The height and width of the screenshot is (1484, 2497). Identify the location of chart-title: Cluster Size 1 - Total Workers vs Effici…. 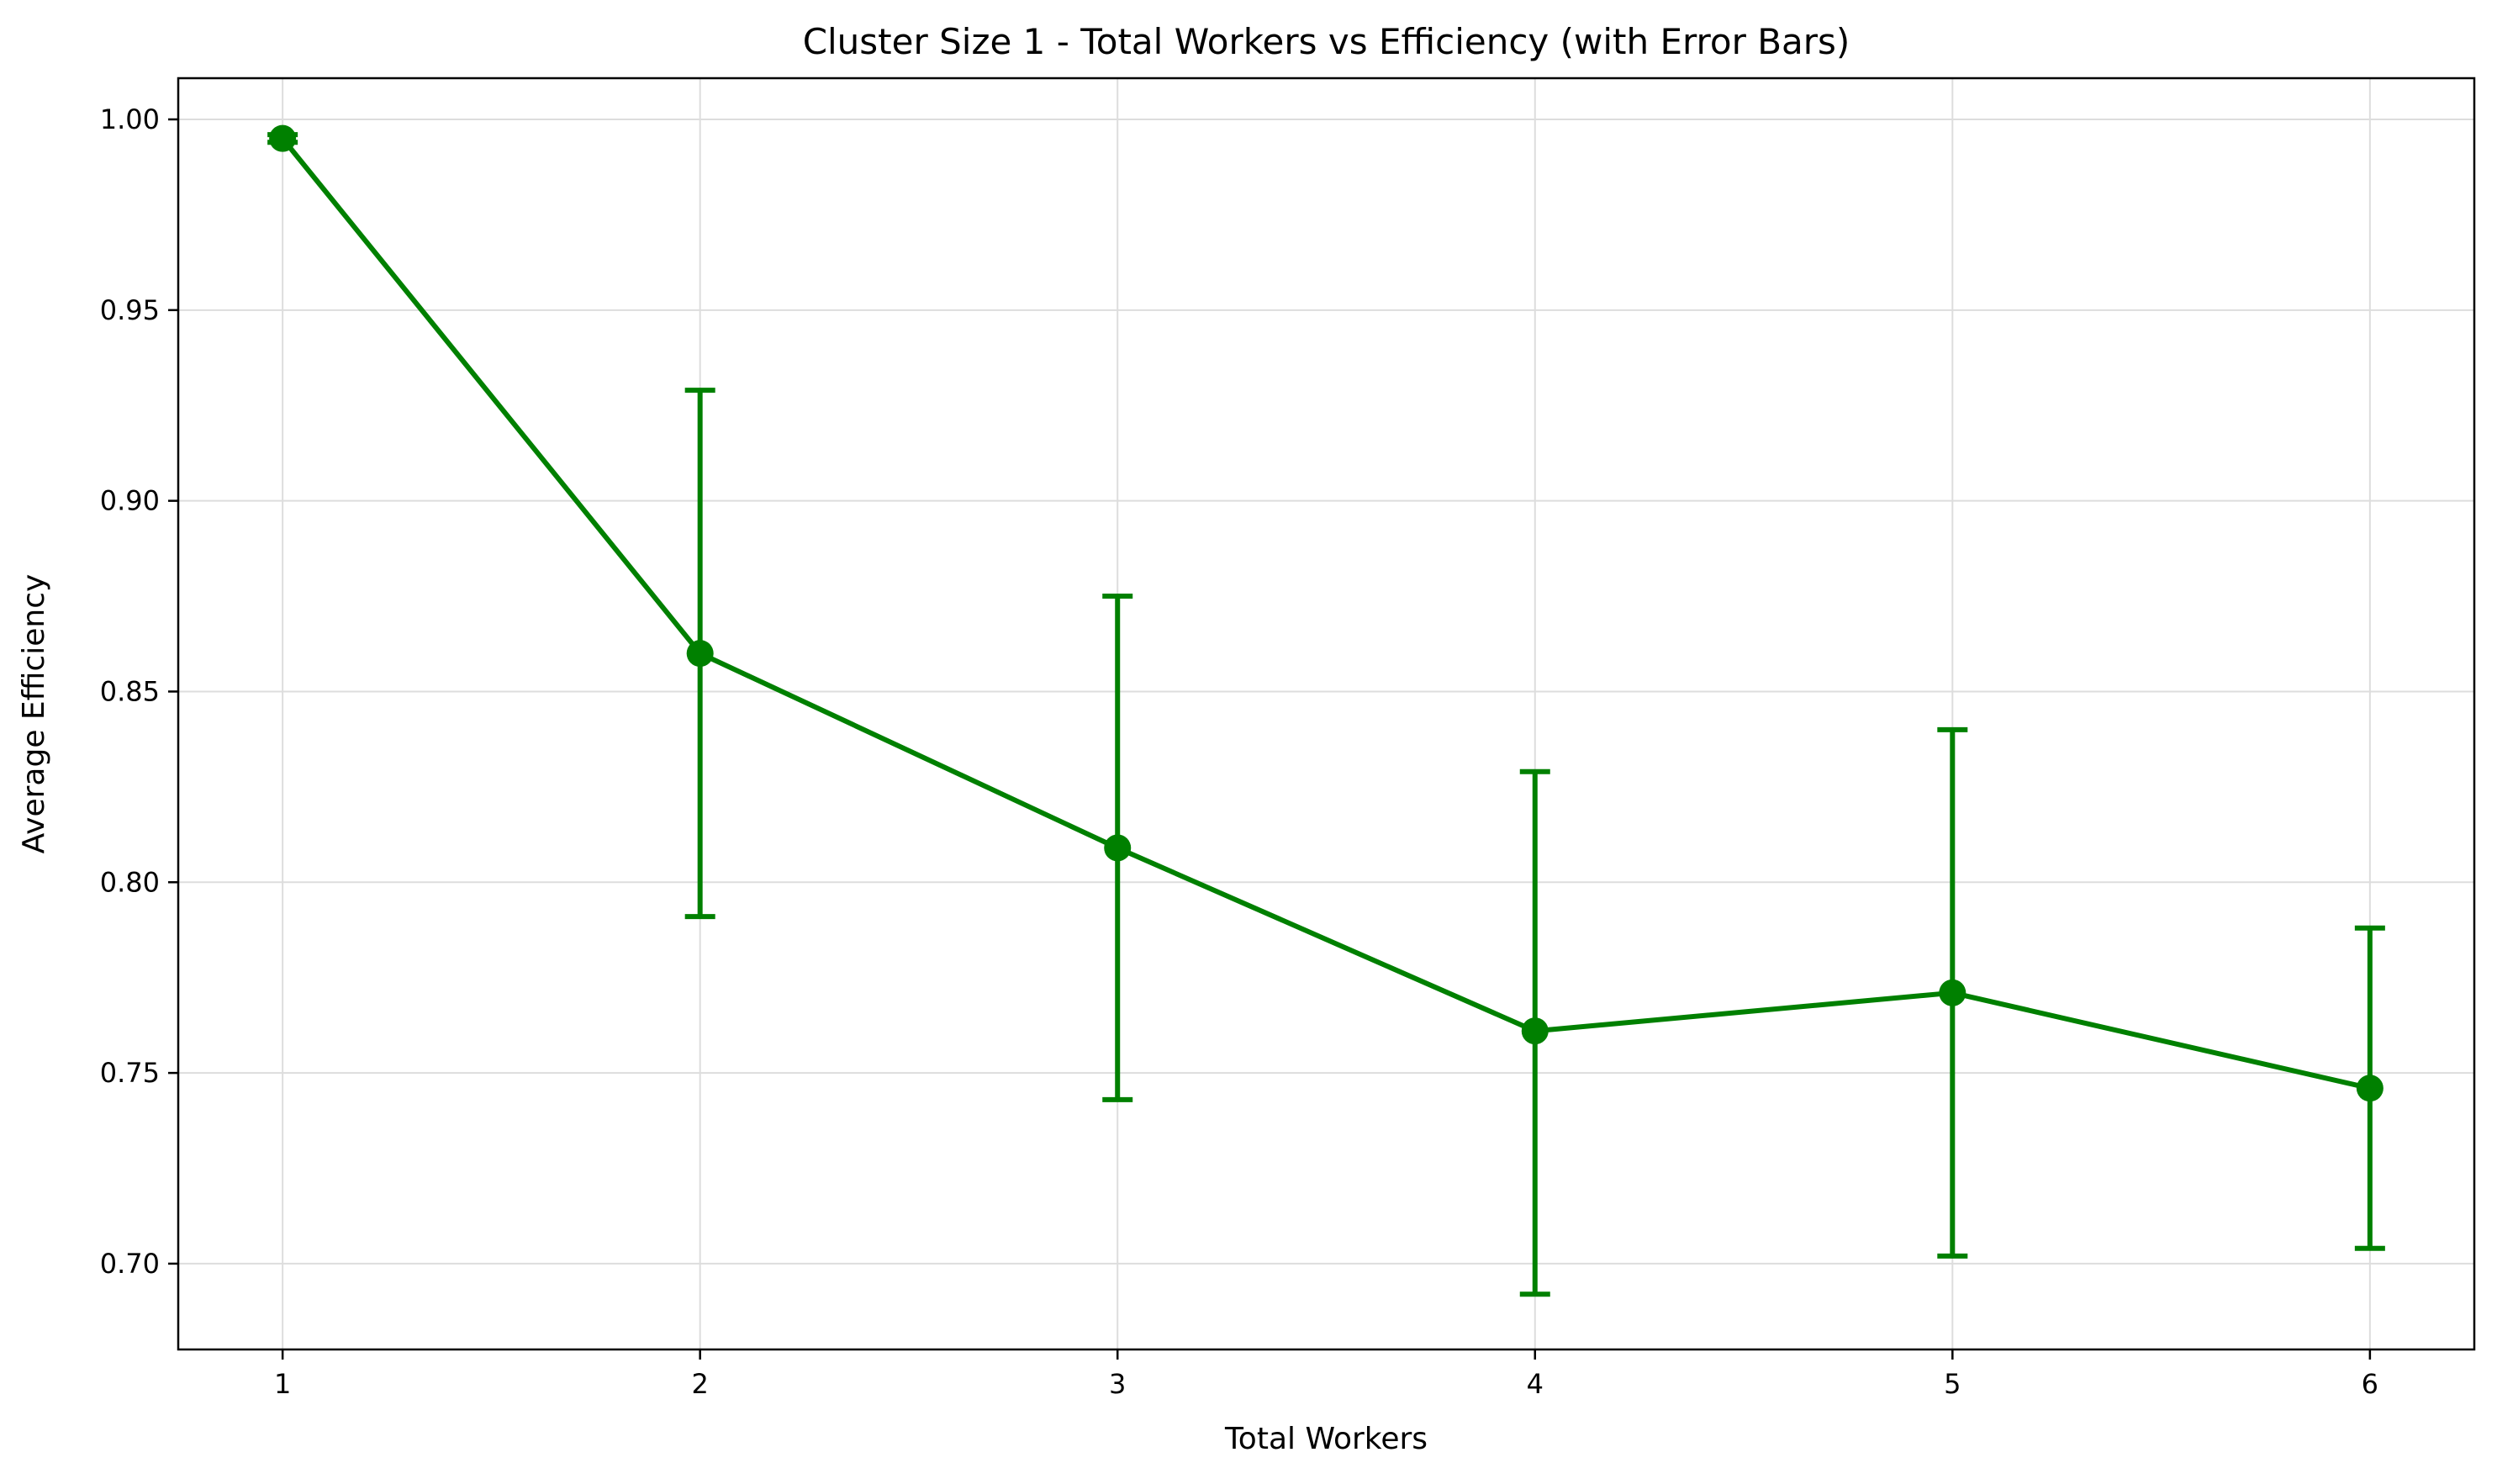
(1326, 41).